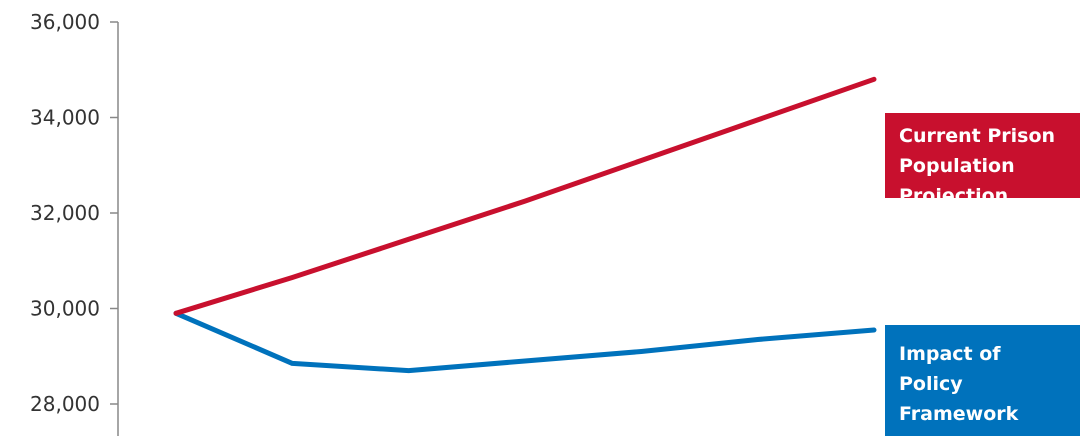  What do you see at coordinates (982, 380) in the screenshot?
I see `legend-policy-framework: Impact of Policy Framework` at bounding box center [982, 380].